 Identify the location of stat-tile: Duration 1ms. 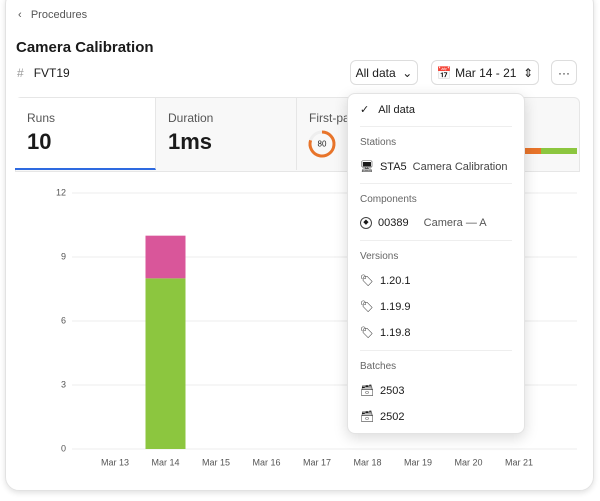
(226, 134).